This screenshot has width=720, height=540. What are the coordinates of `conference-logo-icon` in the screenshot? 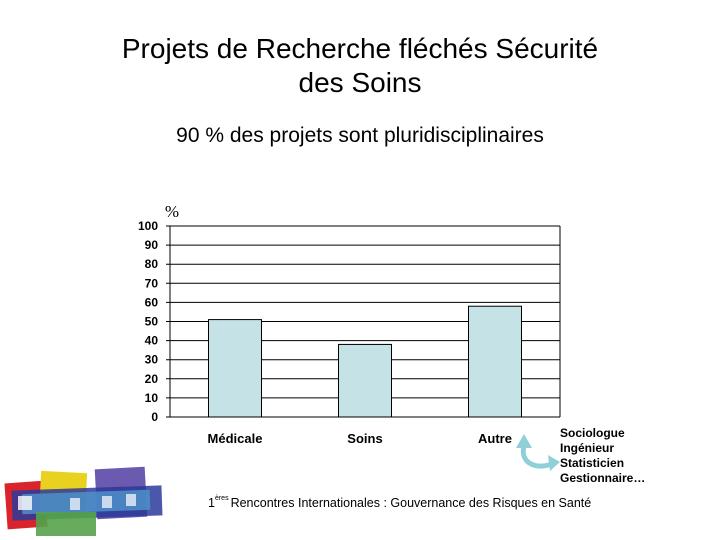 It's located at (83, 501).